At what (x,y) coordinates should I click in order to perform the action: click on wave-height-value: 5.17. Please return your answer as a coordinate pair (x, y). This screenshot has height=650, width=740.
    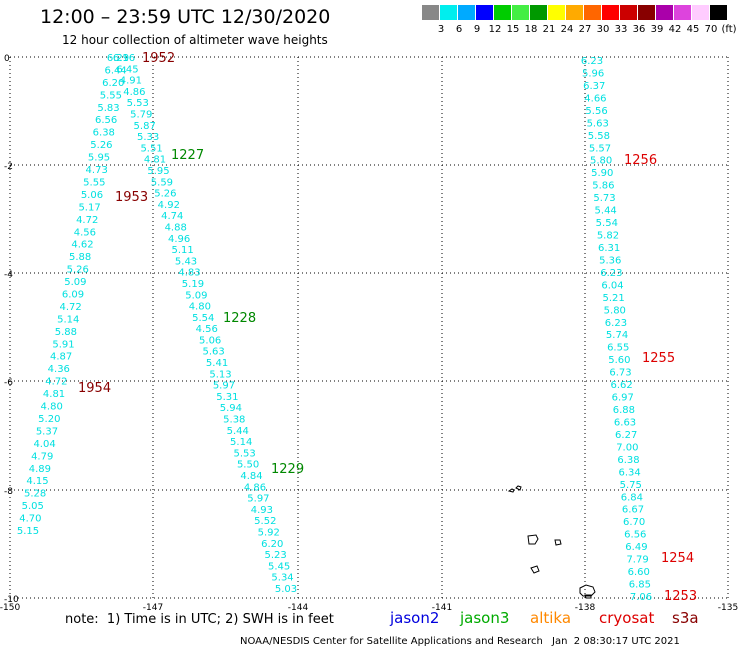
    Looking at the image, I should click on (89, 207).